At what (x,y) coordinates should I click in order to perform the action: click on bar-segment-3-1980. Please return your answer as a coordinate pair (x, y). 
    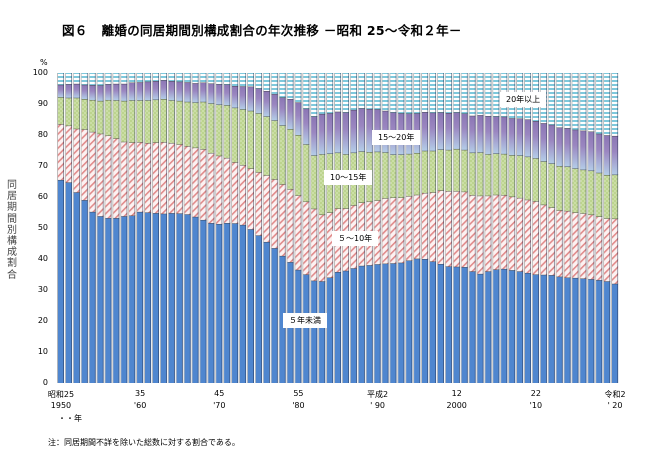
    Looking at the image, I should click on (298, 165).